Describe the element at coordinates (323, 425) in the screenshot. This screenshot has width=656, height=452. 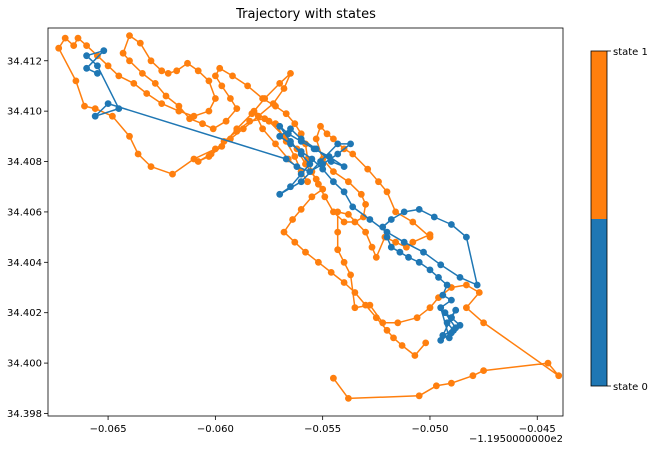
I see `x-axis: −0.065 −0.060 −0.055 −0.050 −0.045` at that location.